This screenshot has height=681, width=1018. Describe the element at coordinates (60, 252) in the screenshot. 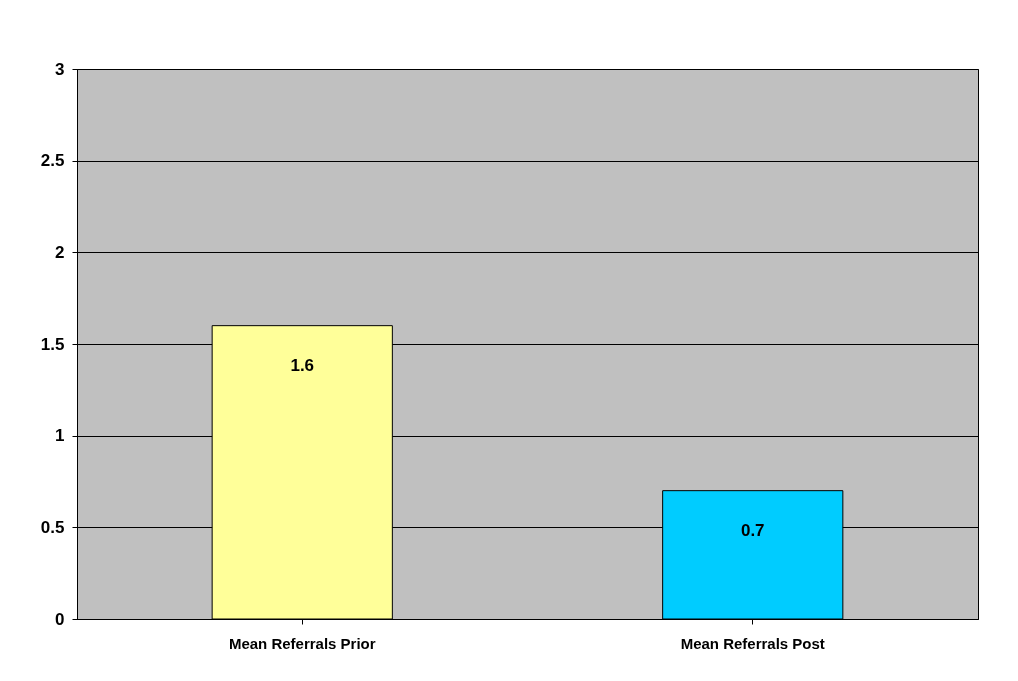

I see `y-tick-label: 2` at that location.